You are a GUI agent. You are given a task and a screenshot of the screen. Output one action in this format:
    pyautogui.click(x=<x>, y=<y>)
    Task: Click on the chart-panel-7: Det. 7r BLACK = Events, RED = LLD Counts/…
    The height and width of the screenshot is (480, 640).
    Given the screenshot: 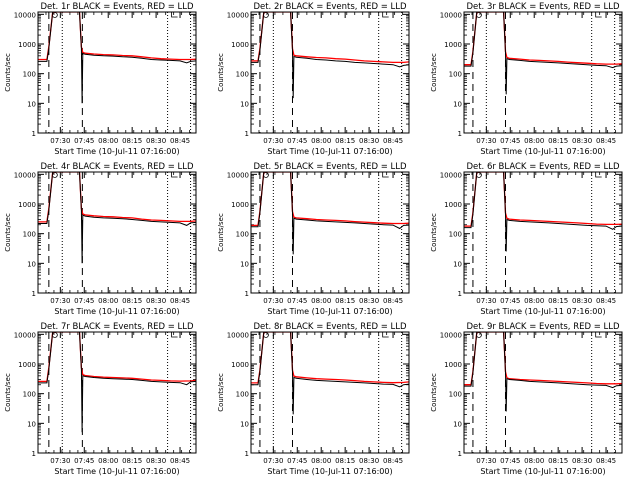 What is the action you would take?
    pyautogui.click(x=100, y=399)
    